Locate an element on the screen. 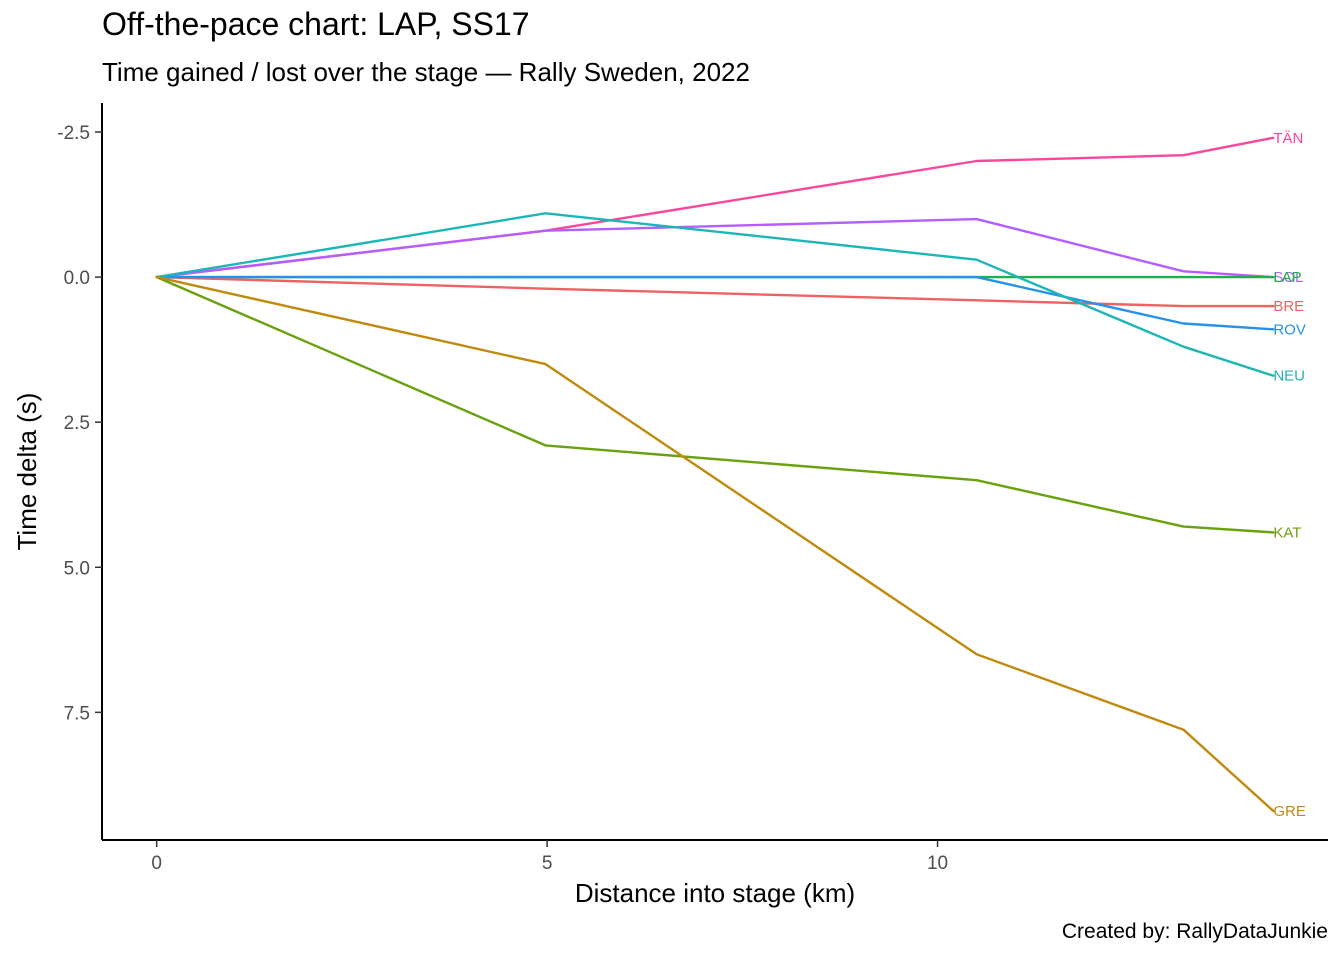  series-label-lap: LAP is located at coordinates (1287, 277).